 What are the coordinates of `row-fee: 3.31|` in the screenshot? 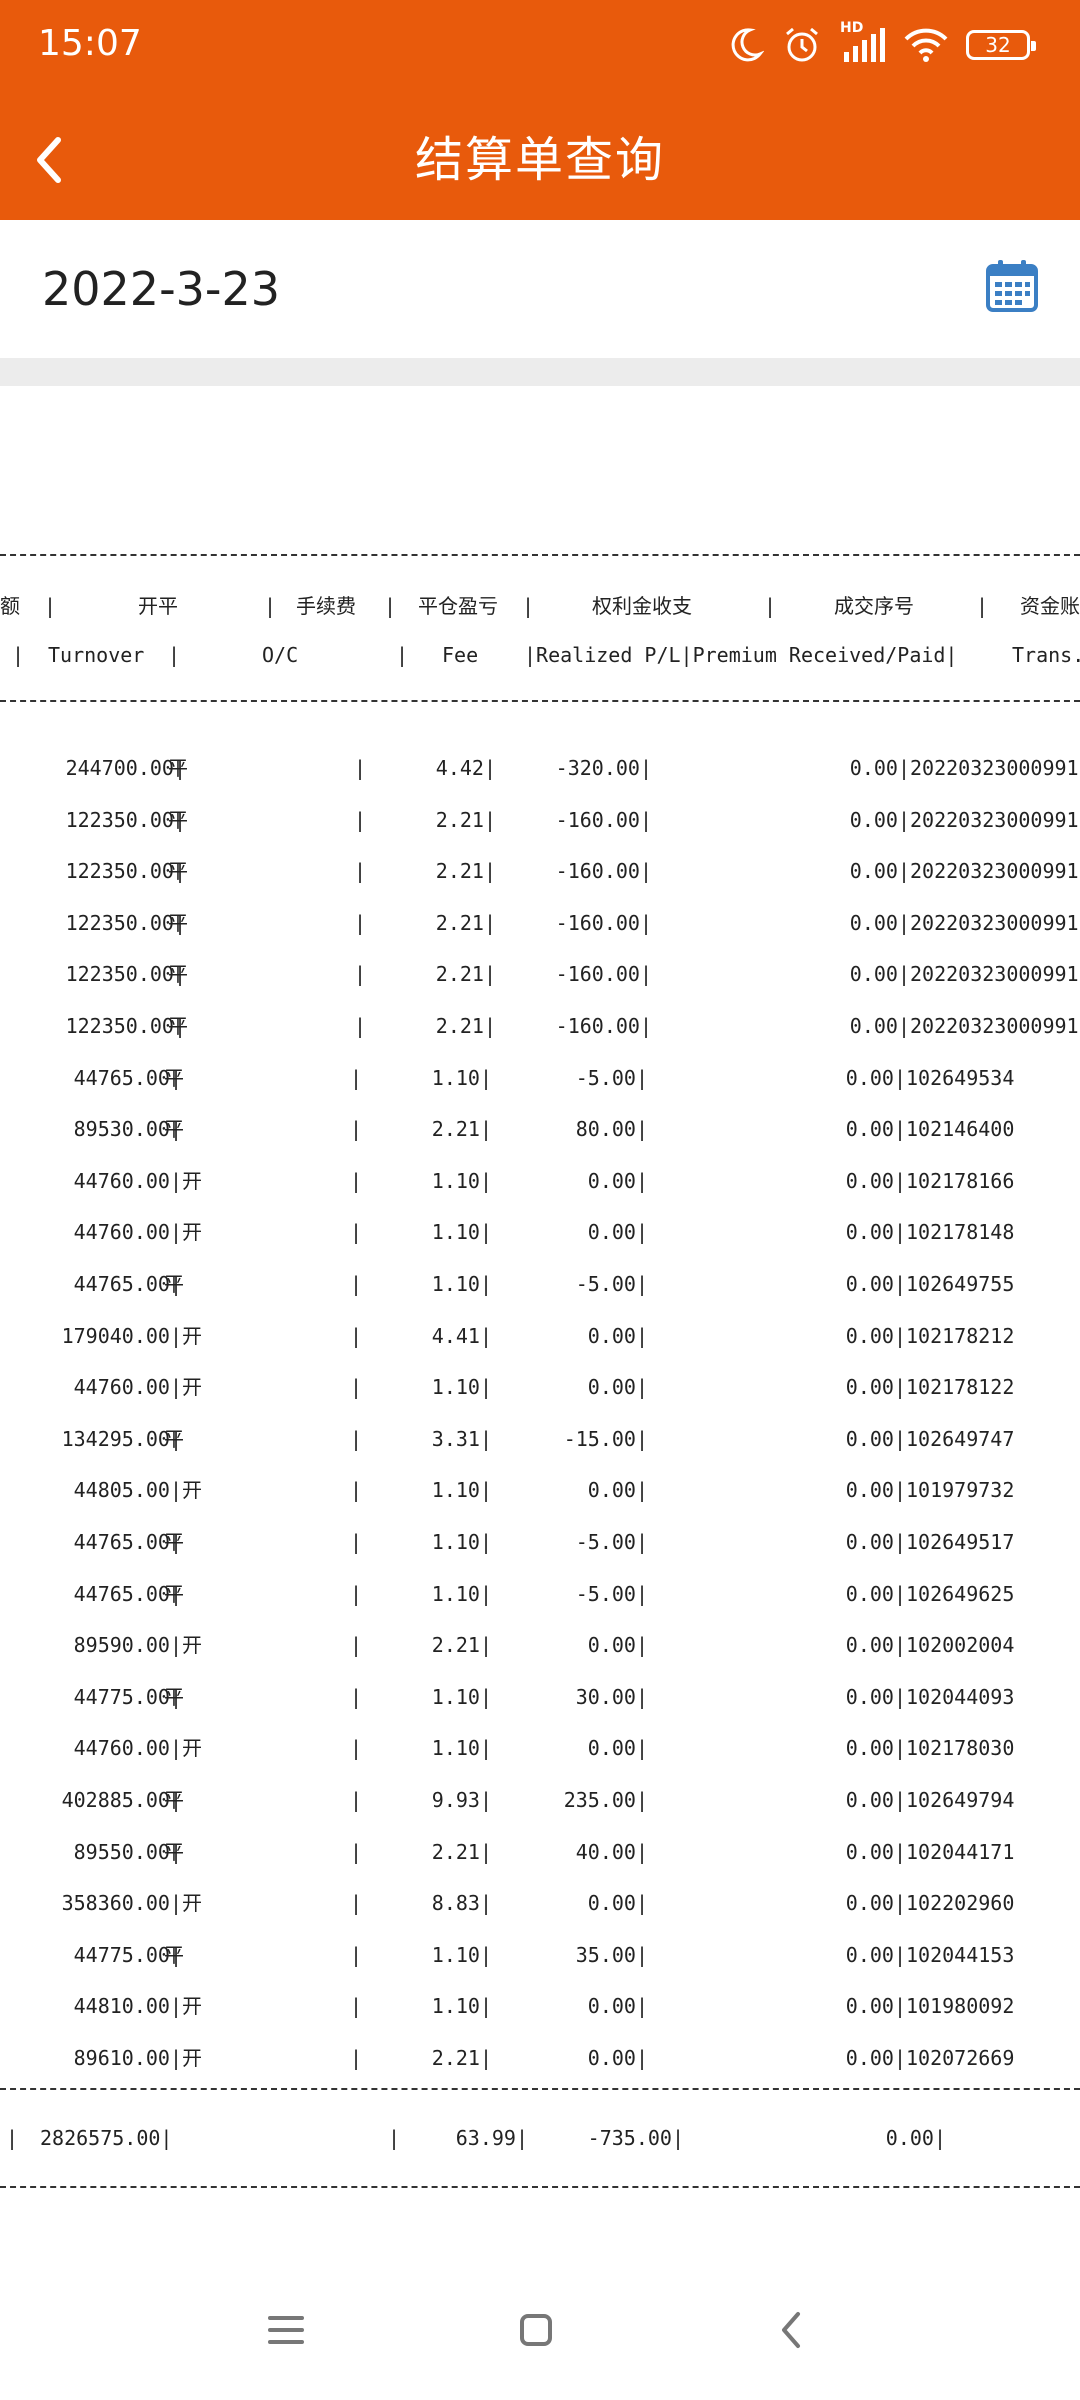 It's located at (461, 1439).